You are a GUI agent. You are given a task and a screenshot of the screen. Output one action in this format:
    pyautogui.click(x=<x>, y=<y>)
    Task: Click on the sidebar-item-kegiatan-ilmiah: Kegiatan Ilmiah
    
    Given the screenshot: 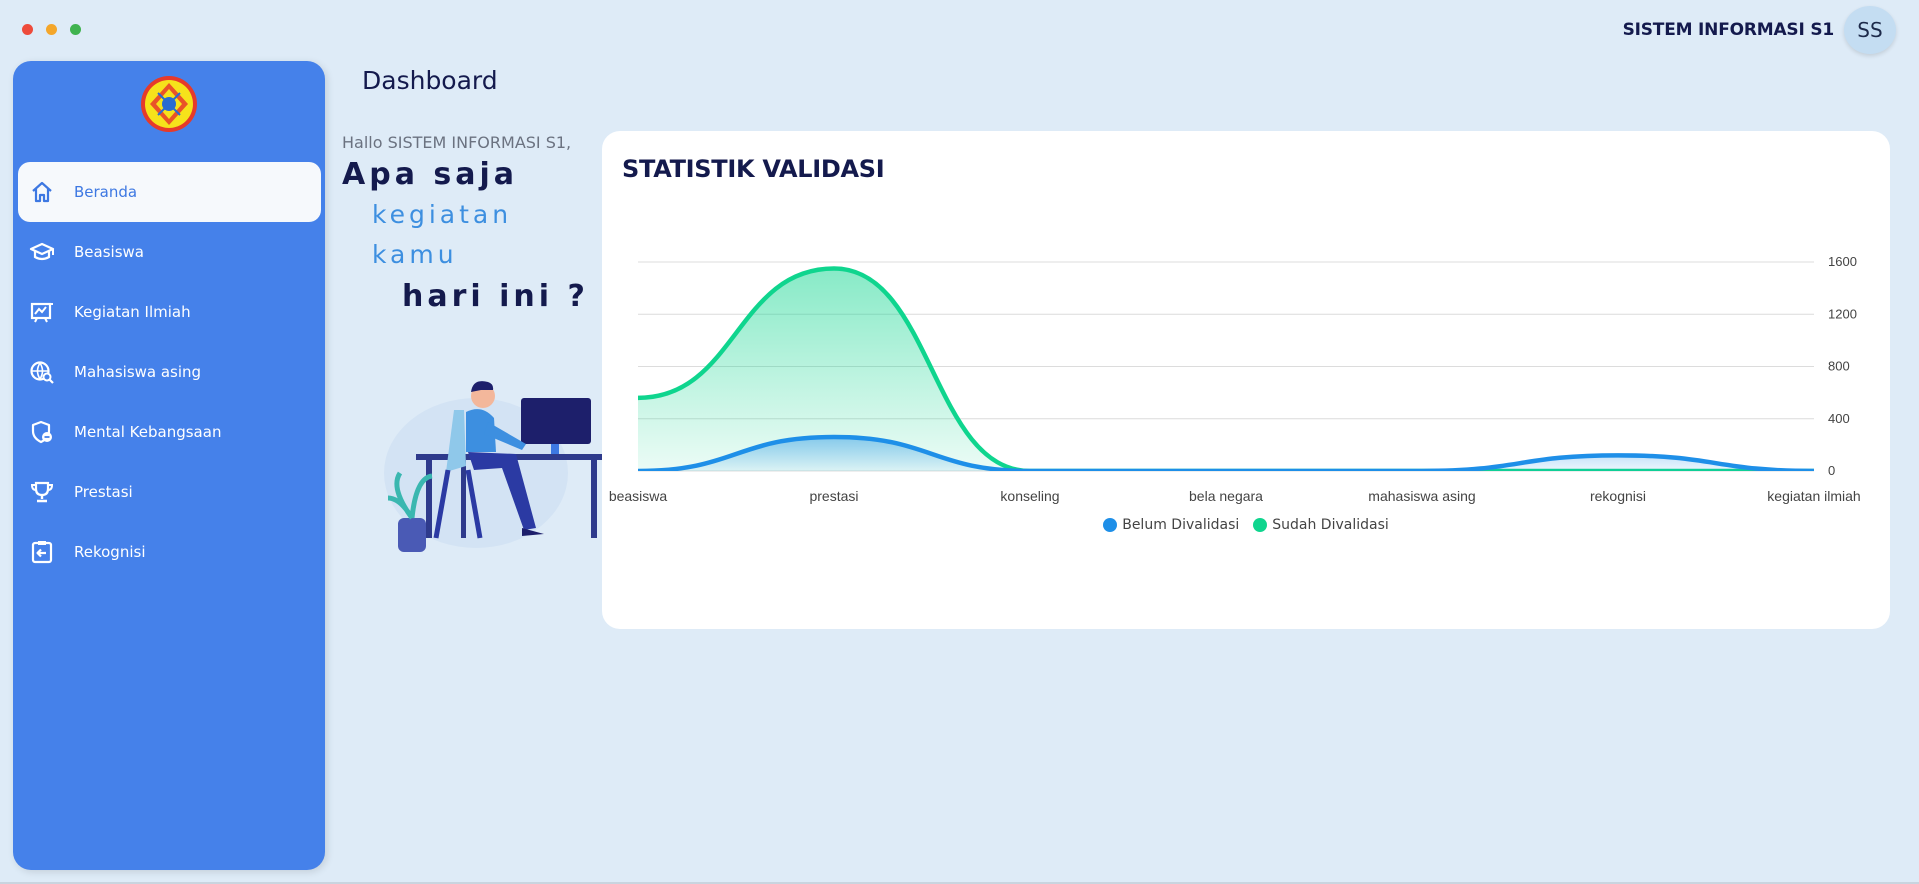 What is the action you would take?
    pyautogui.click(x=169, y=312)
    